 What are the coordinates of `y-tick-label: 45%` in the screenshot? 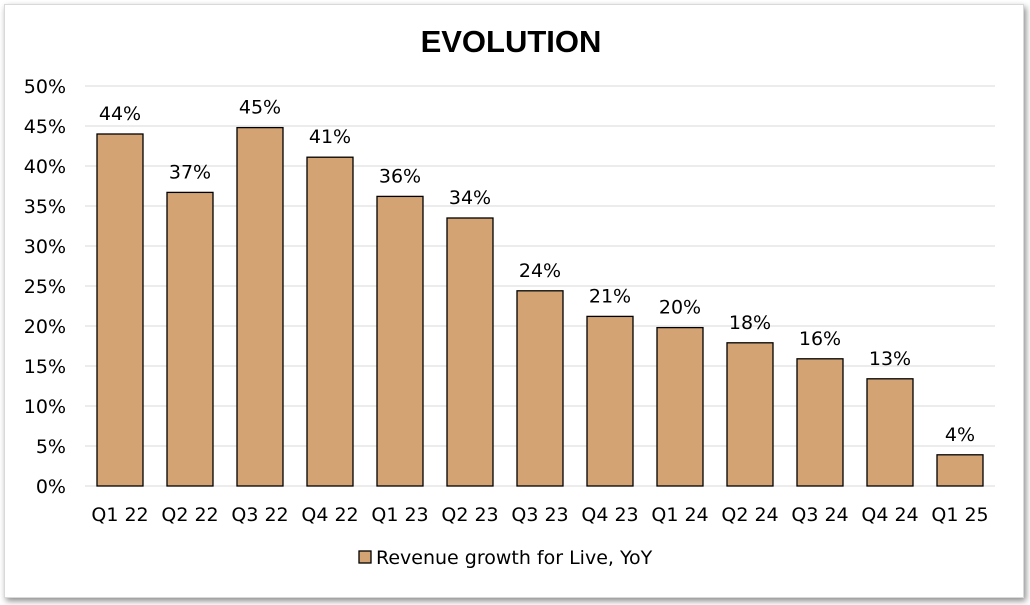 It's located at (45, 127).